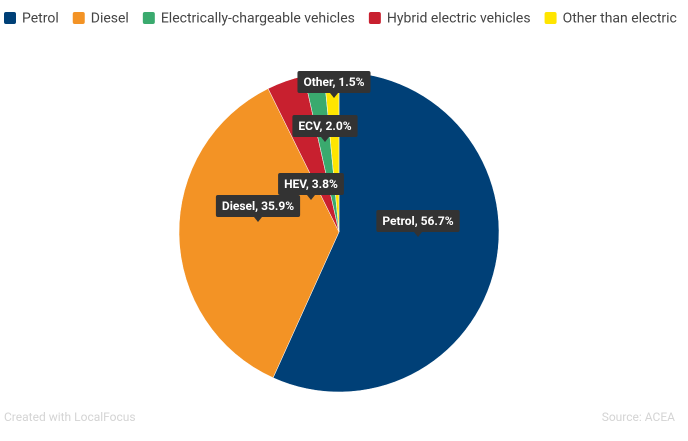  I want to click on source: Source: ACEA, so click(638, 417).